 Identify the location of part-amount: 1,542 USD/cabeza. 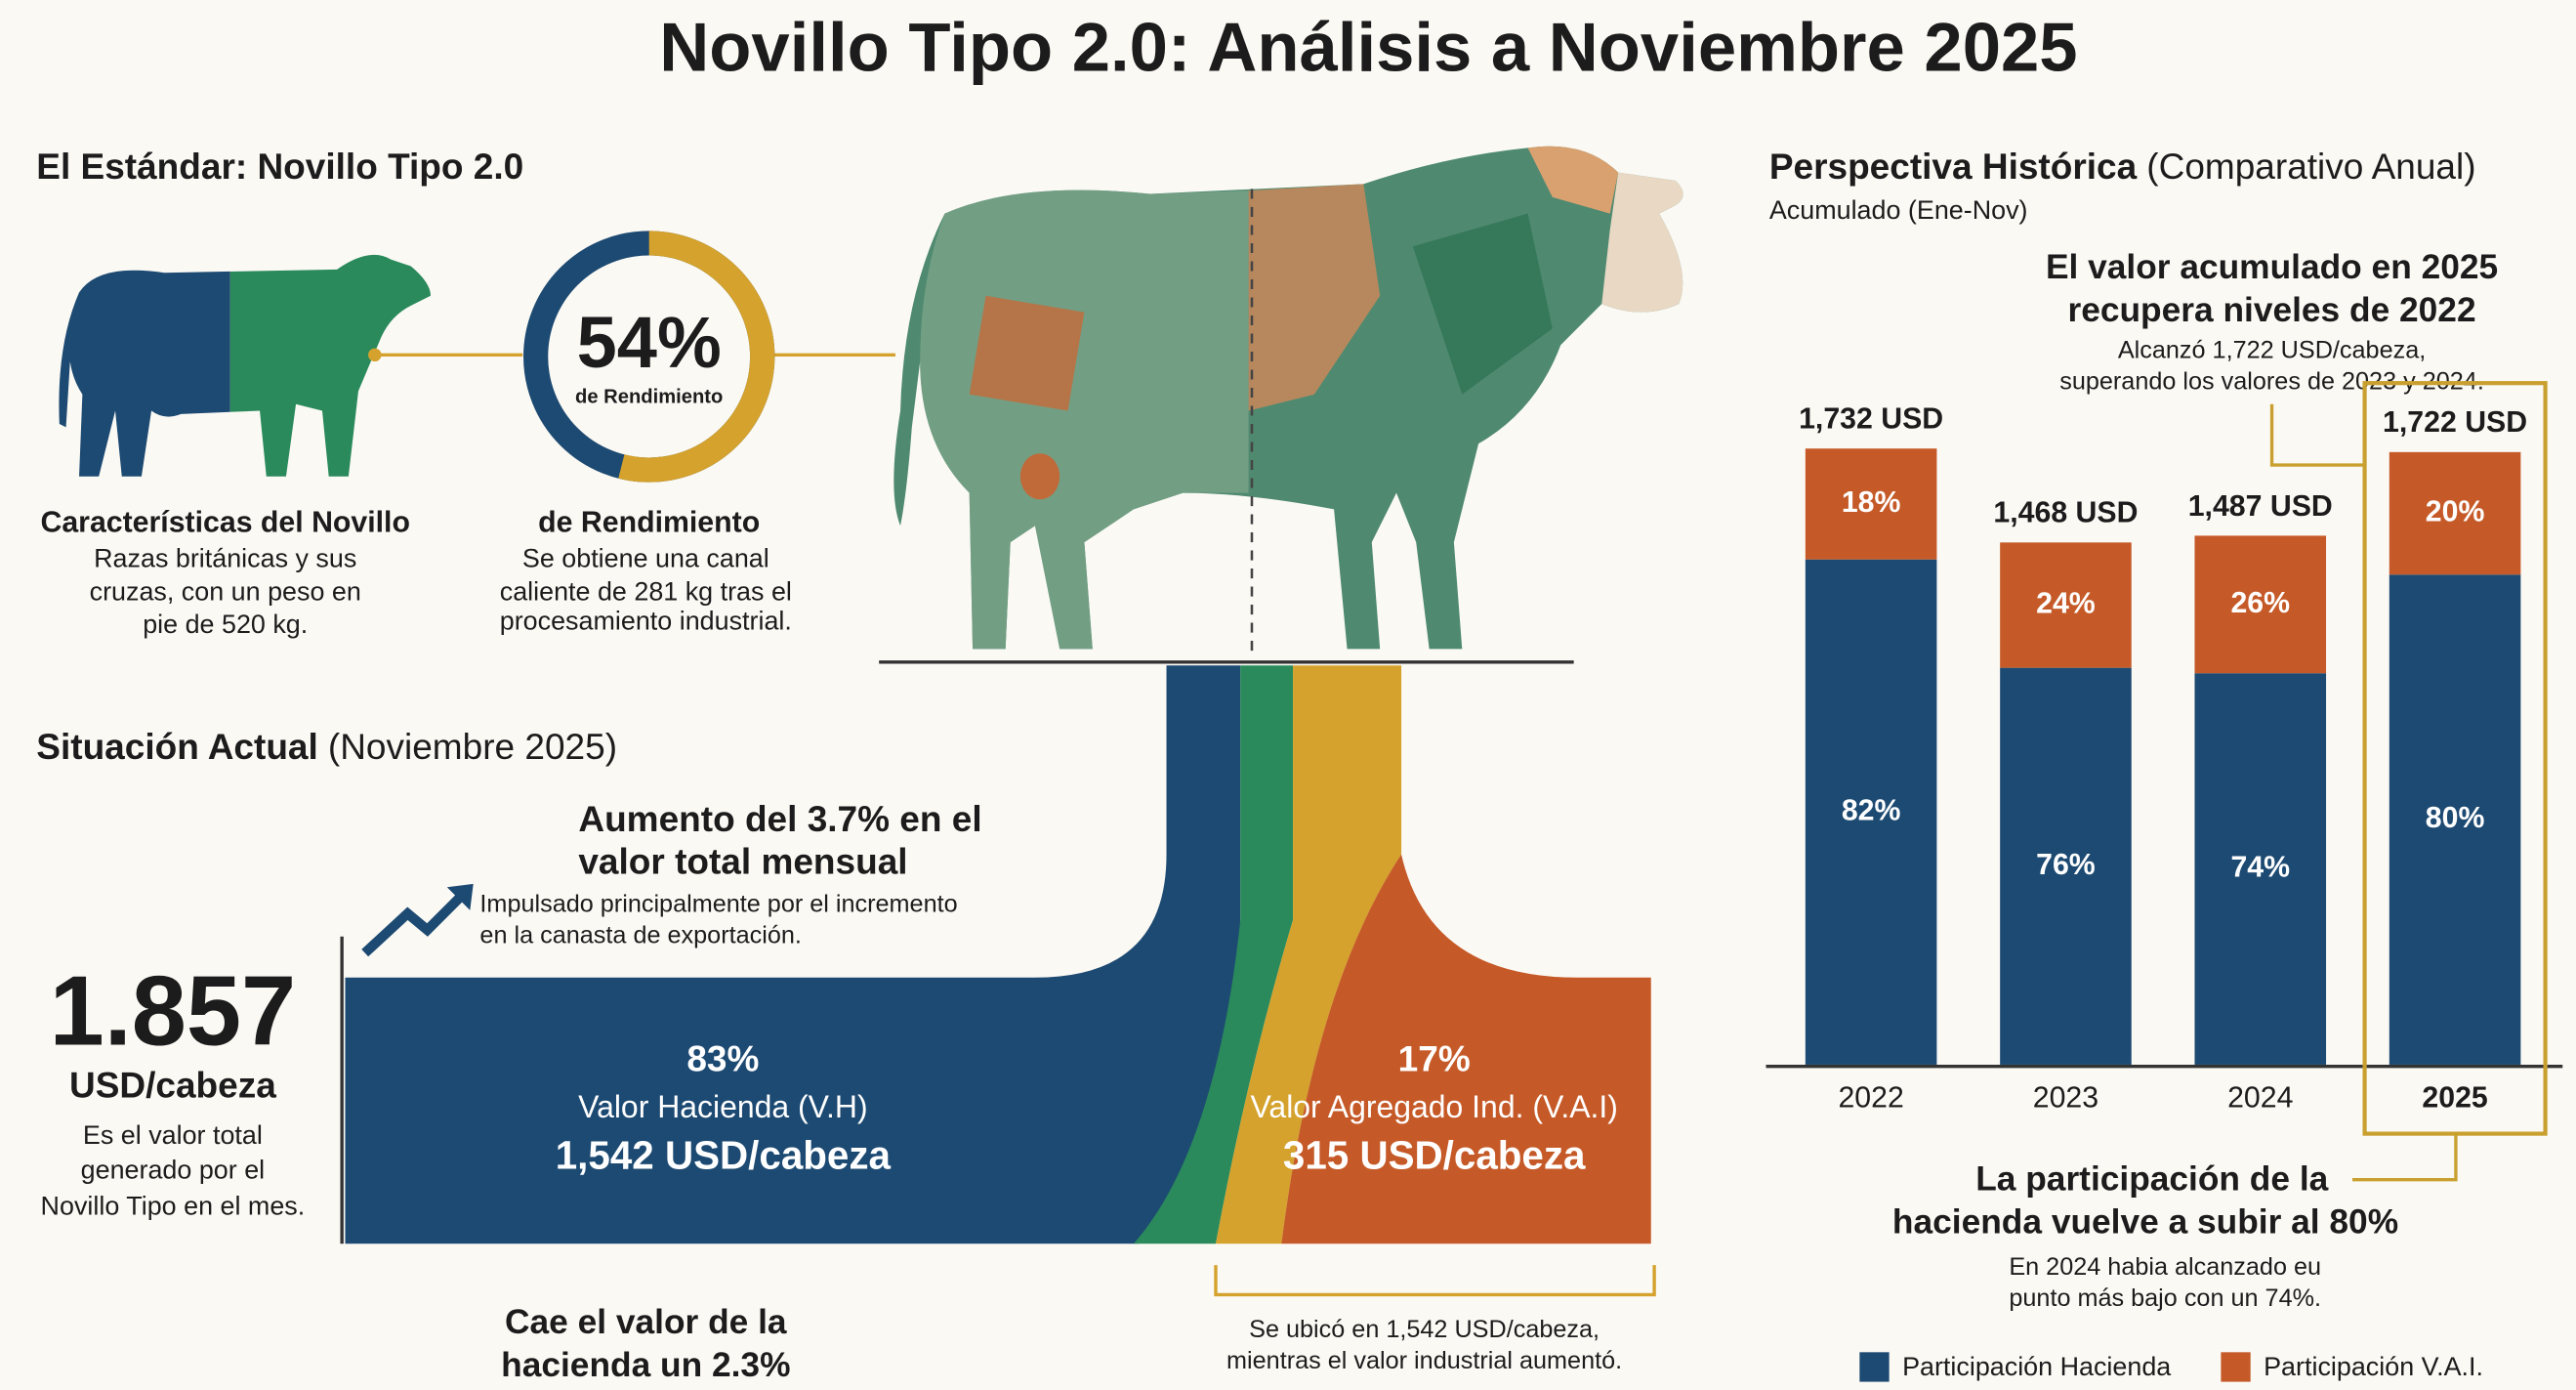
(724, 1154).